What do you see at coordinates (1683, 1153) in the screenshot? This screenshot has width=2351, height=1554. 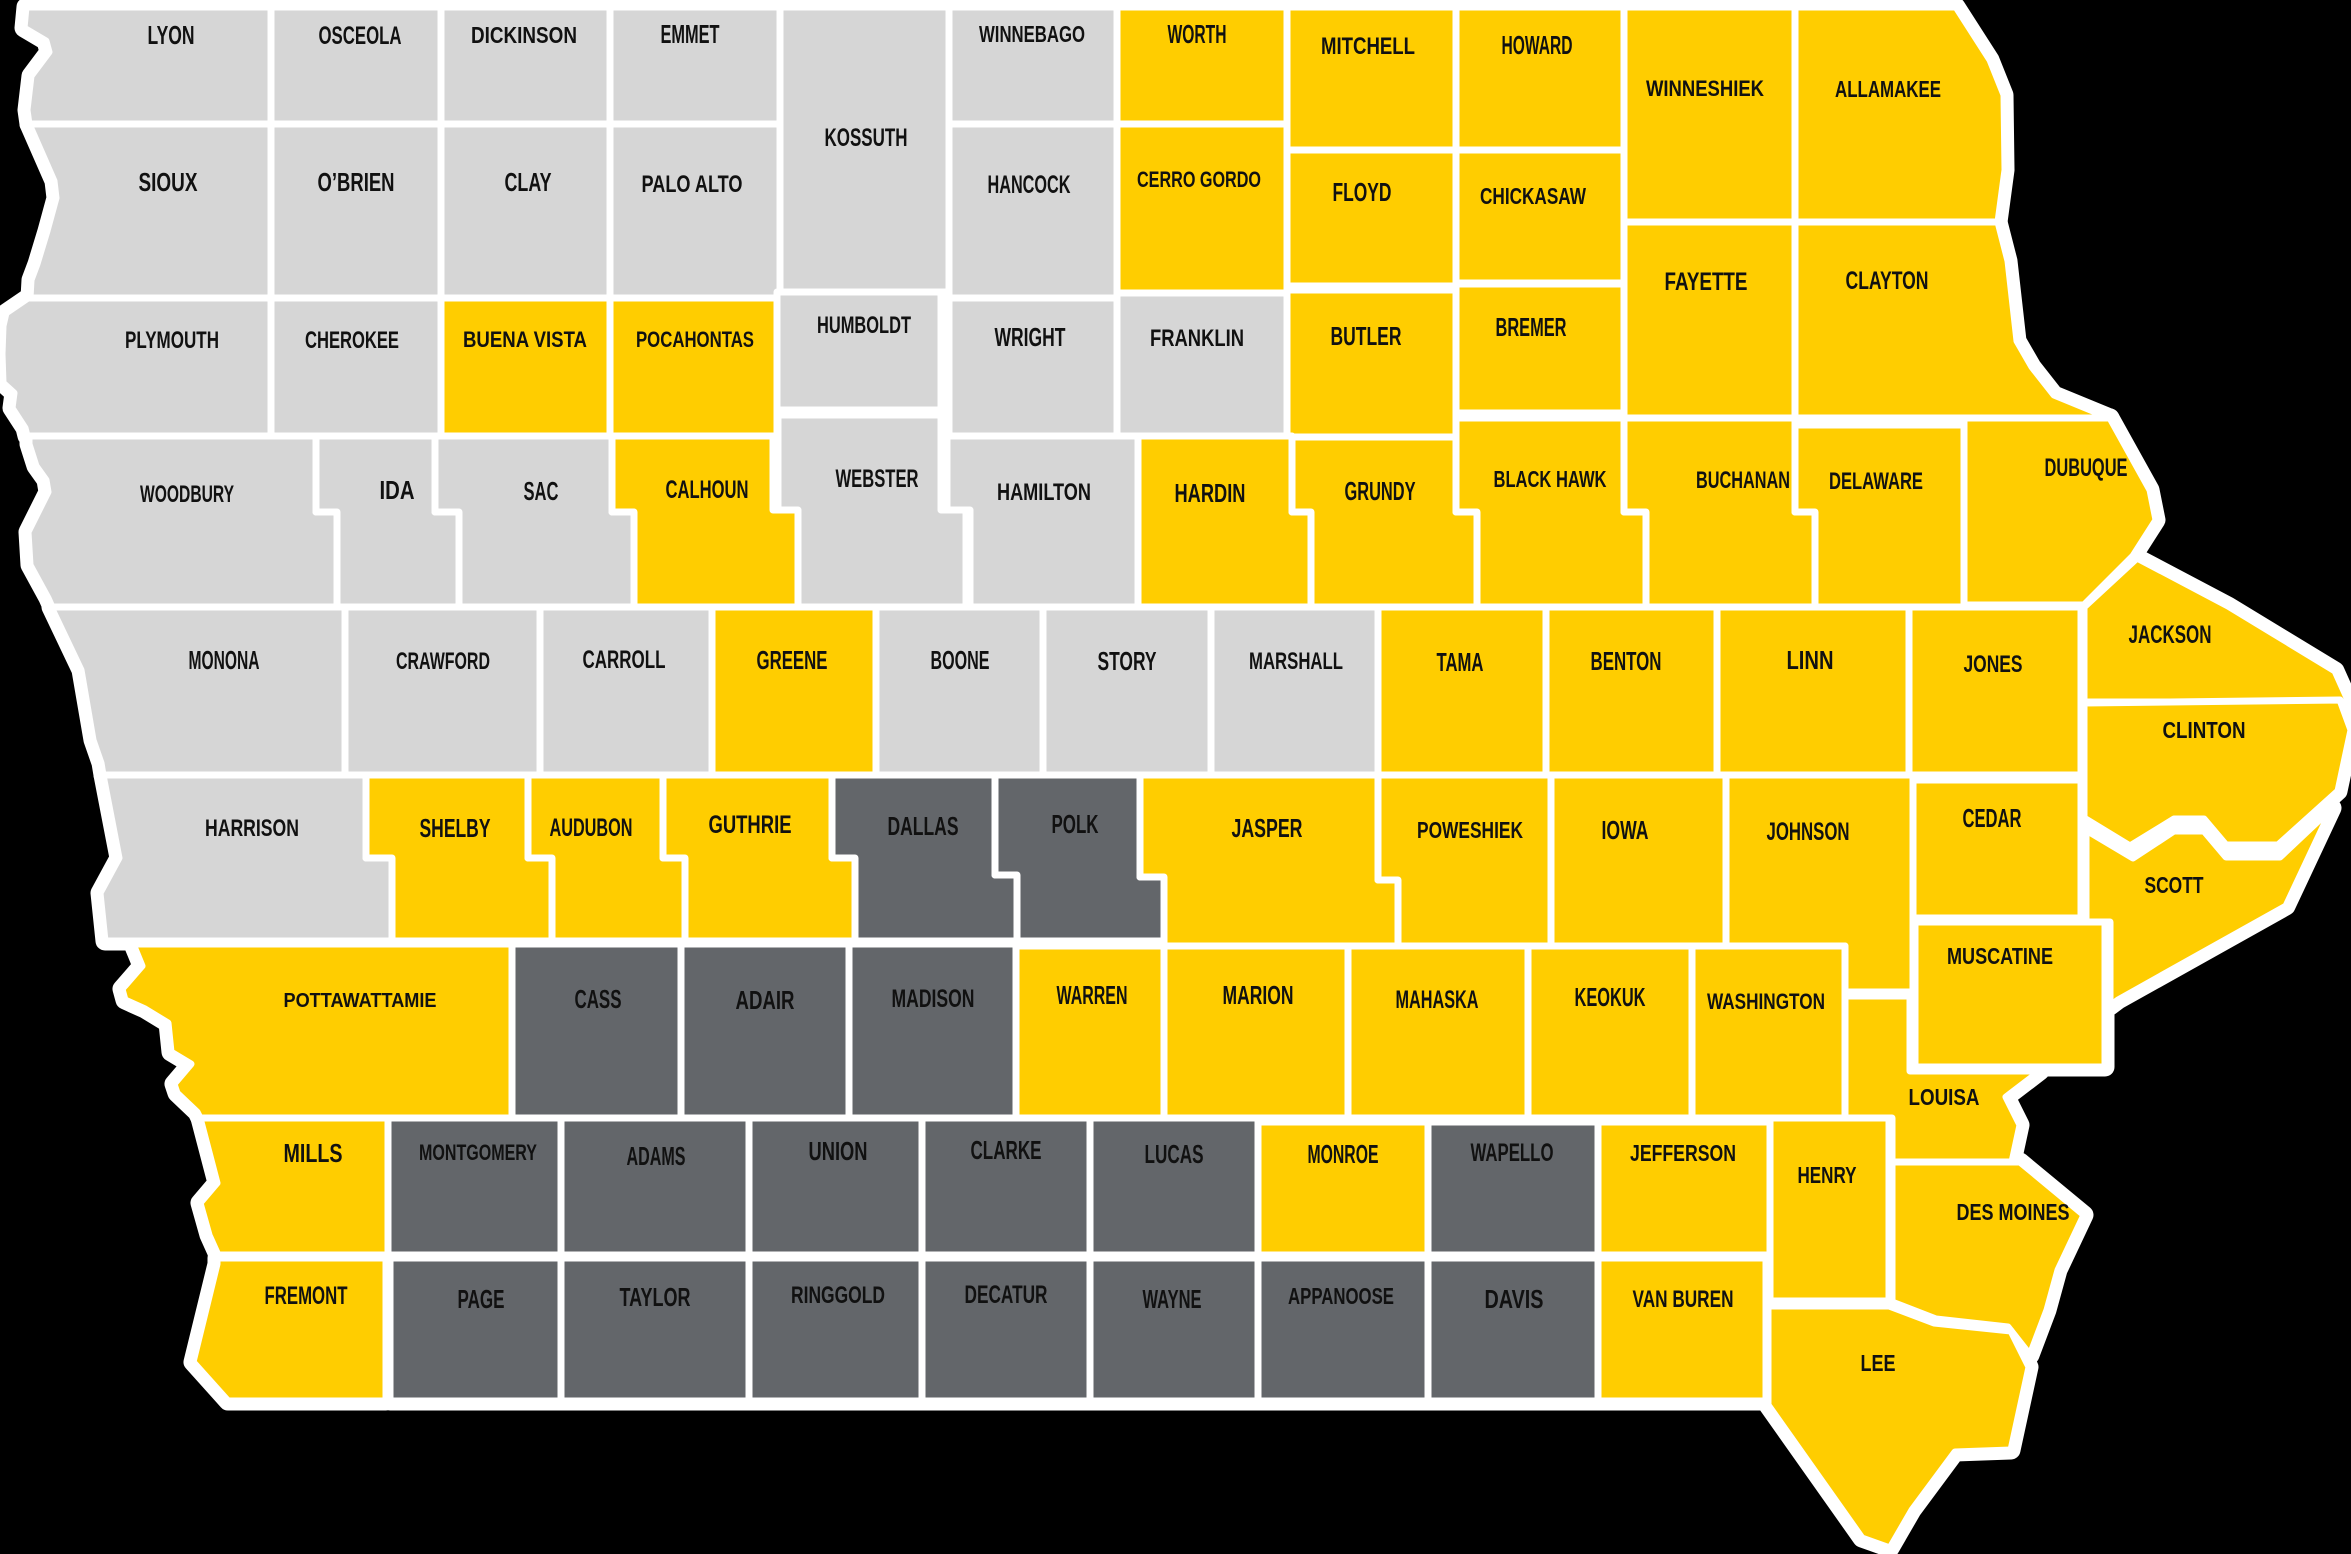 I see `svg-text: JEFFERSON` at bounding box center [1683, 1153].